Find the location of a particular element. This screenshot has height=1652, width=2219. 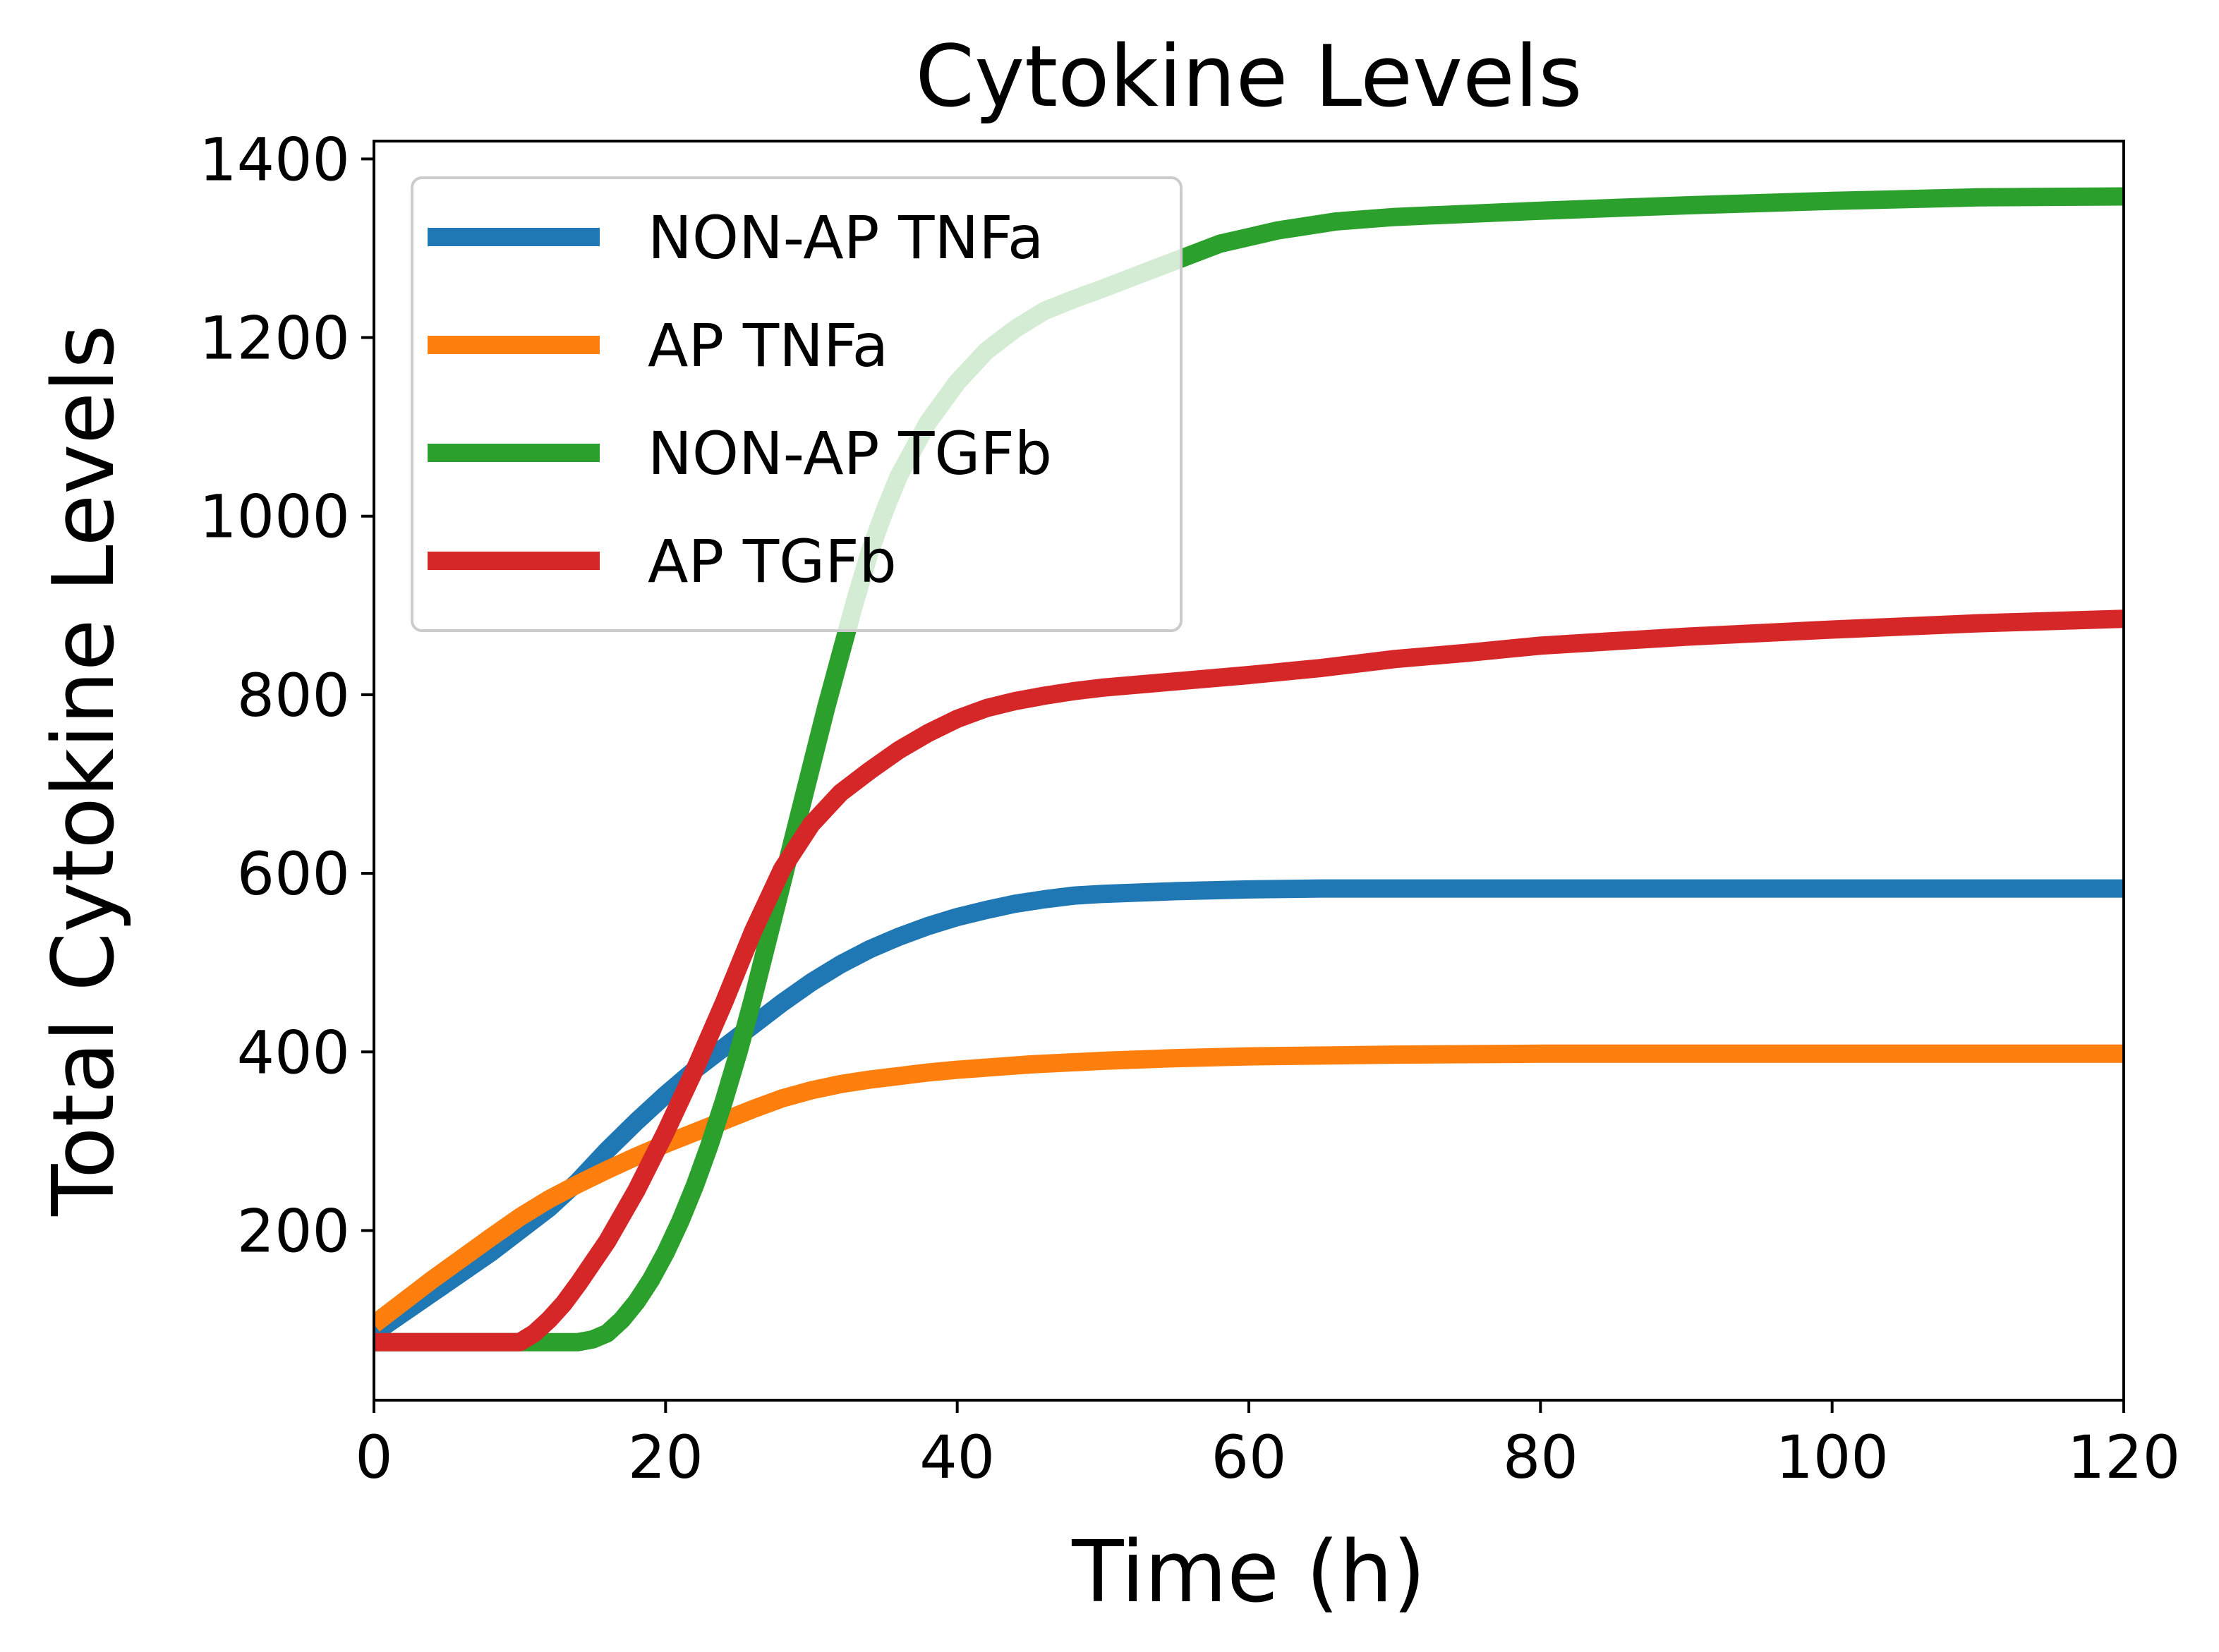

y-axis-title: Total Cytokine Levels is located at coordinates (84, 770).